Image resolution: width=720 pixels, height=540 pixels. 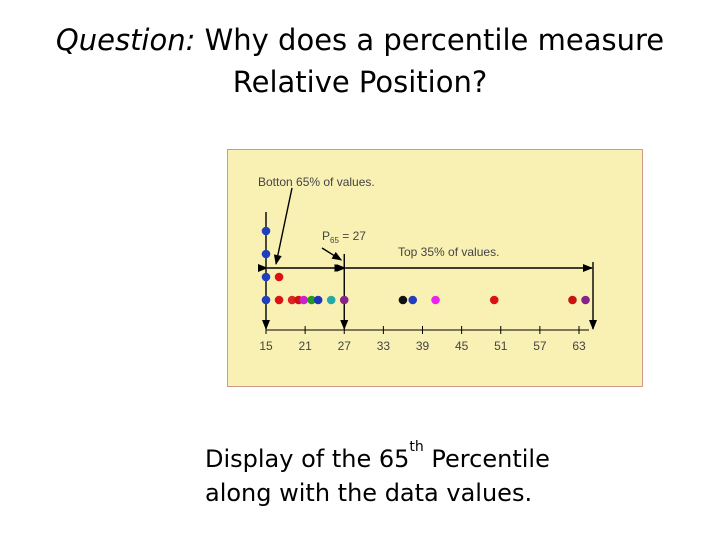 What do you see at coordinates (125, 40) in the screenshot?
I see `question-label: Question:` at bounding box center [125, 40].